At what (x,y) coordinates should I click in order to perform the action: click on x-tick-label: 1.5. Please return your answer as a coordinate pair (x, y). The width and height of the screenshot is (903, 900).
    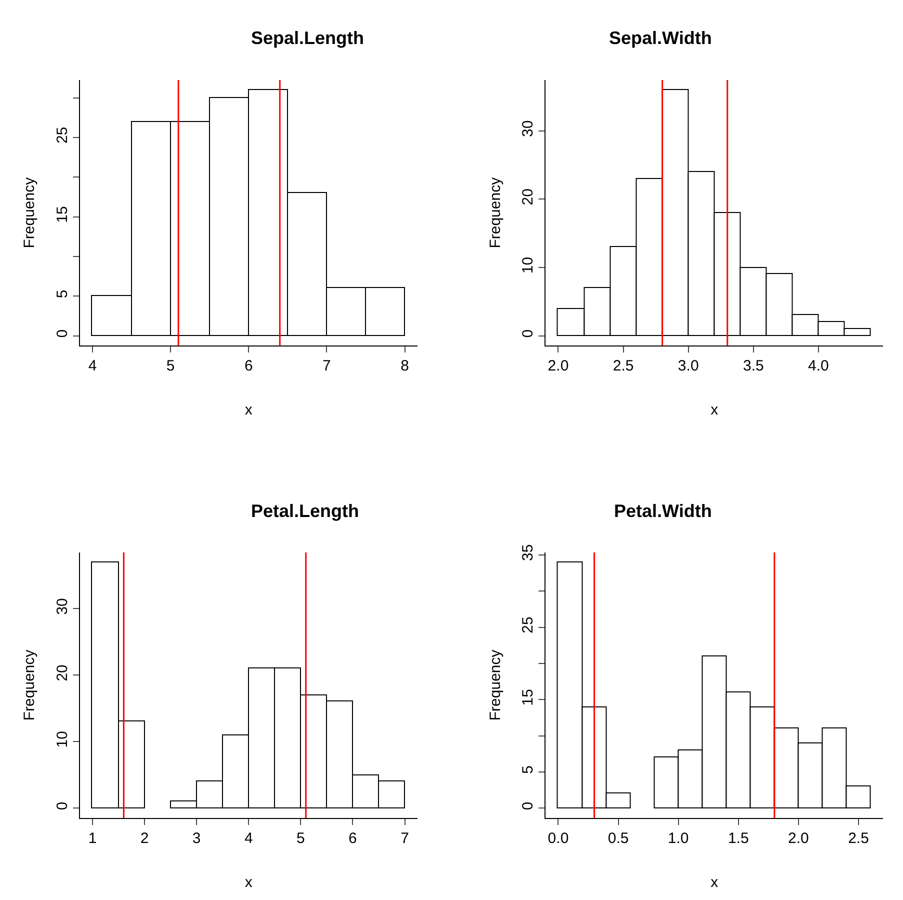
    Looking at the image, I should click on (738, 838).